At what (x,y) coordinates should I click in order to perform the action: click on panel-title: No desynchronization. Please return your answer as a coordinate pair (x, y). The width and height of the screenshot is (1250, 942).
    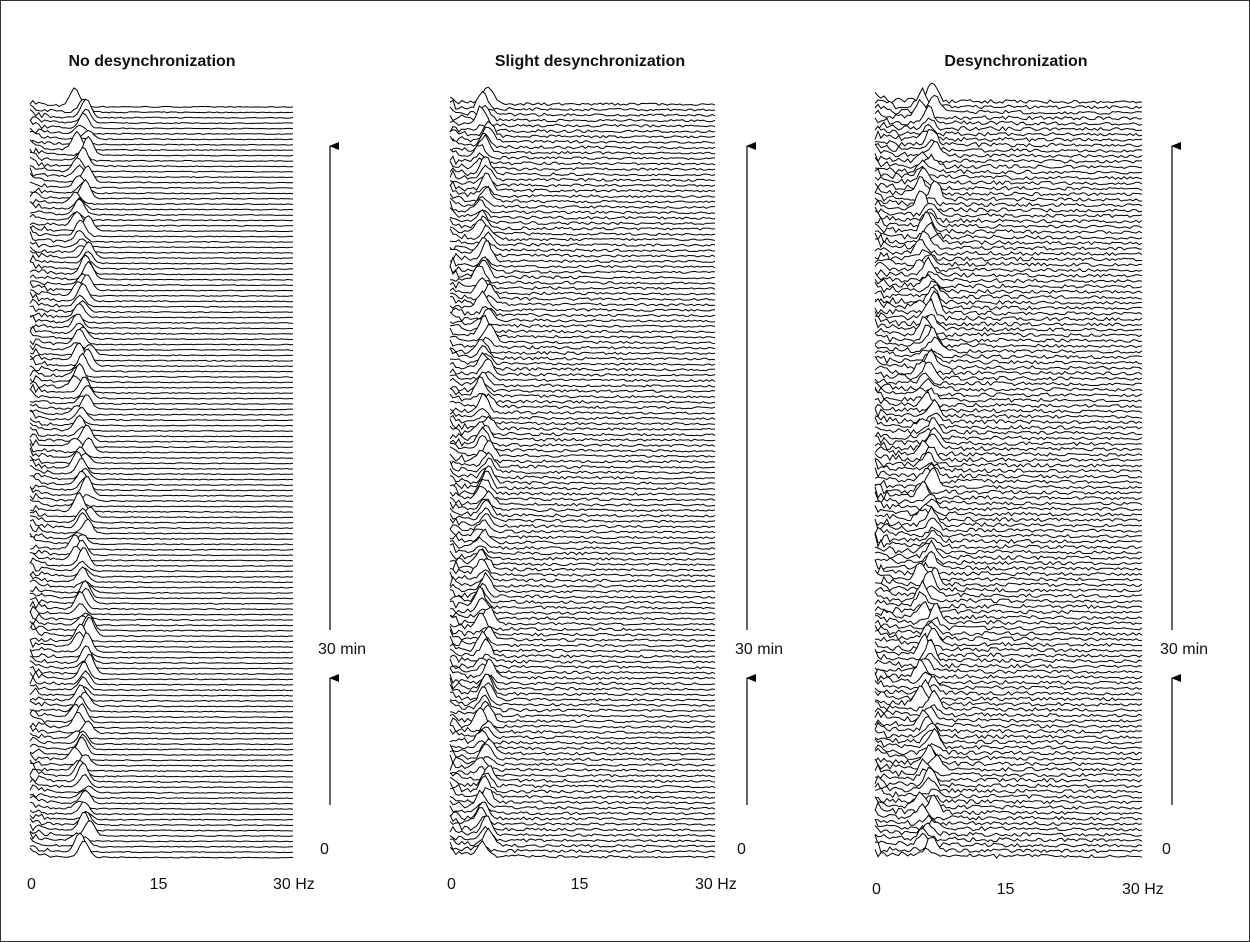
    Looking at the image, I should click on (151, 61).